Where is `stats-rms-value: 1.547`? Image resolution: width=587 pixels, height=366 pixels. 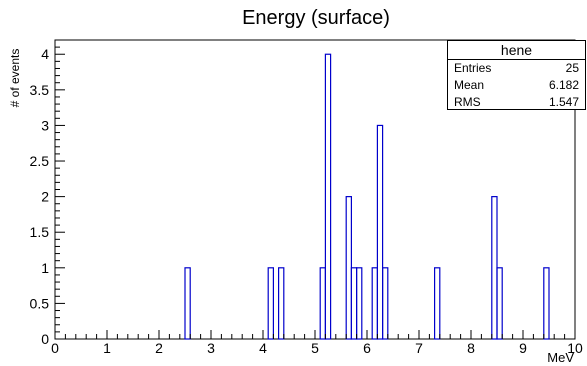 stats-rms-value: 1.547 is located at coordinates (563, 102).